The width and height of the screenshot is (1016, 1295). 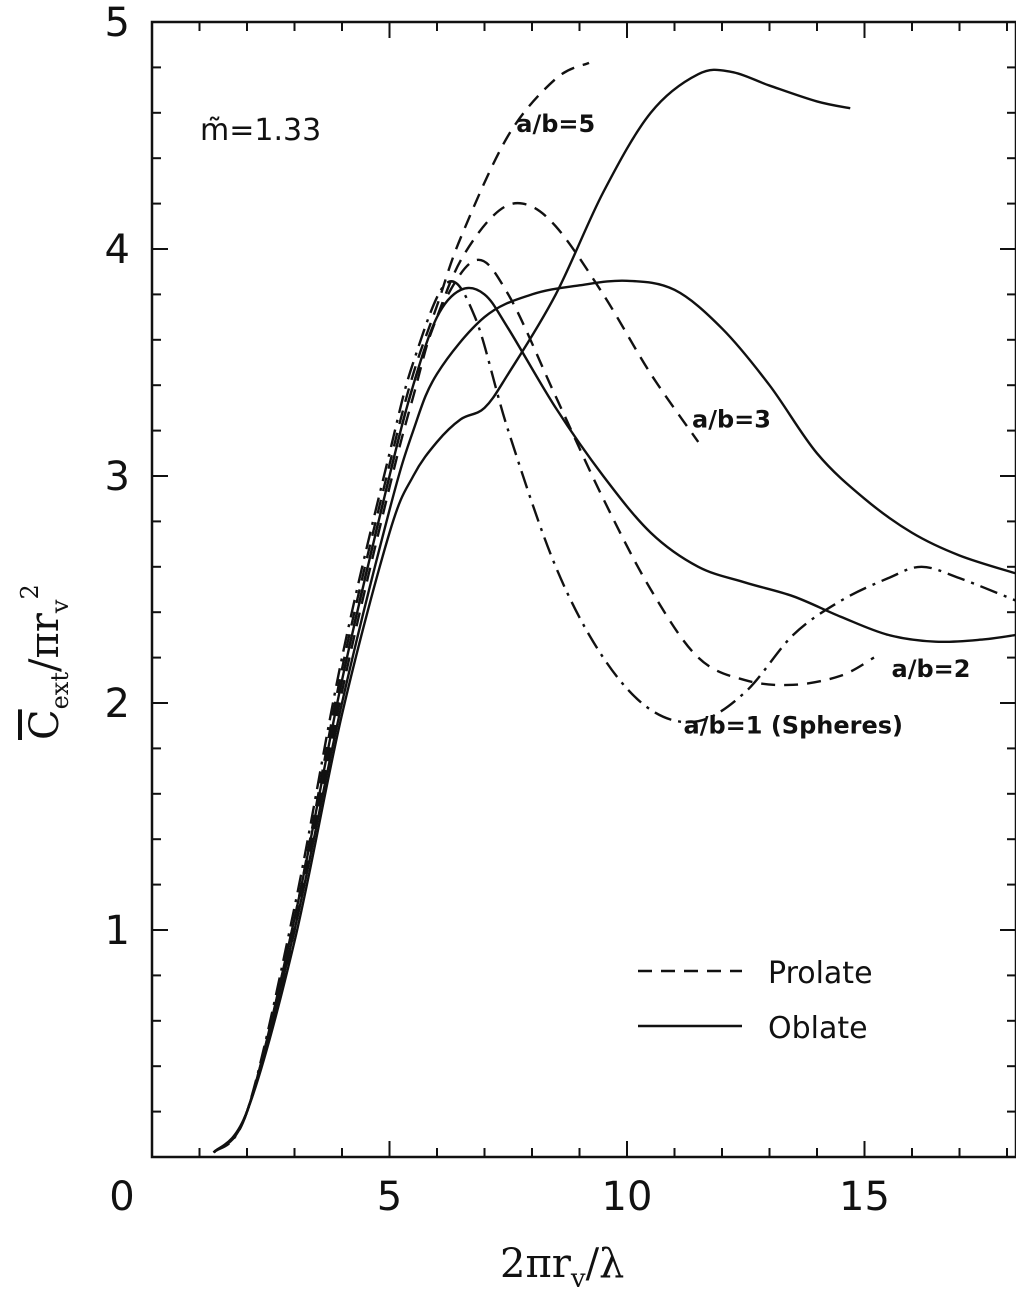 I want to click on x-tick-label: 0, so click(x=121, y=1197).